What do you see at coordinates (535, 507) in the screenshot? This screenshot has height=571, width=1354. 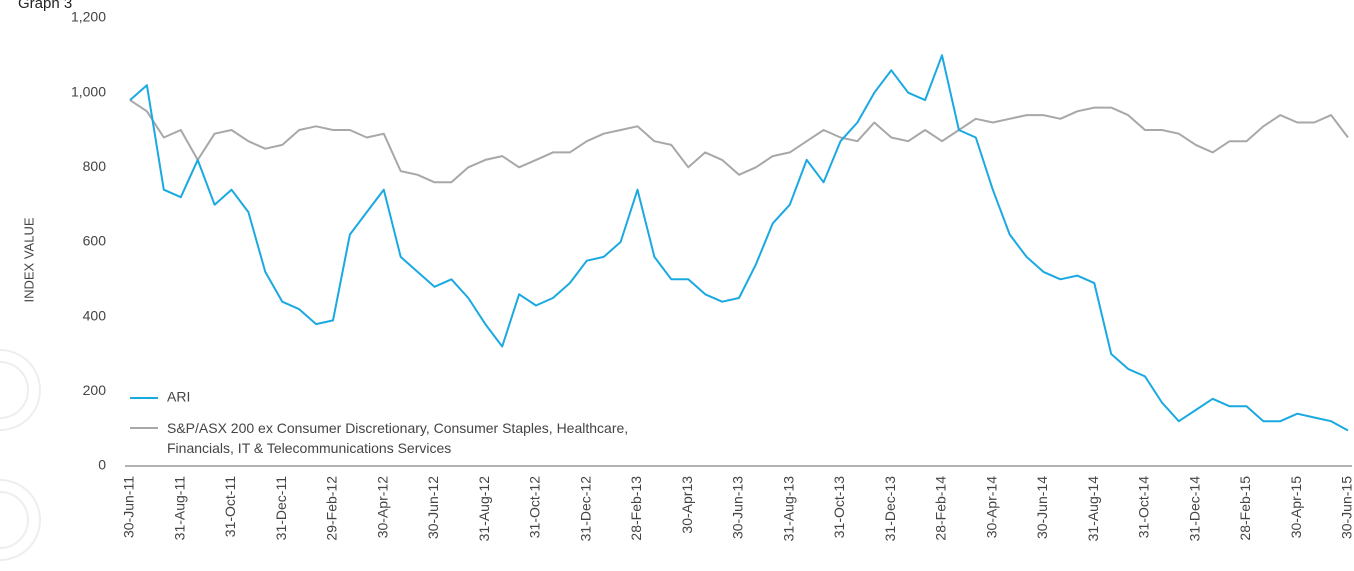 I see `x-tick-label: 31-Oct-12` at bounding box center [535, 507].